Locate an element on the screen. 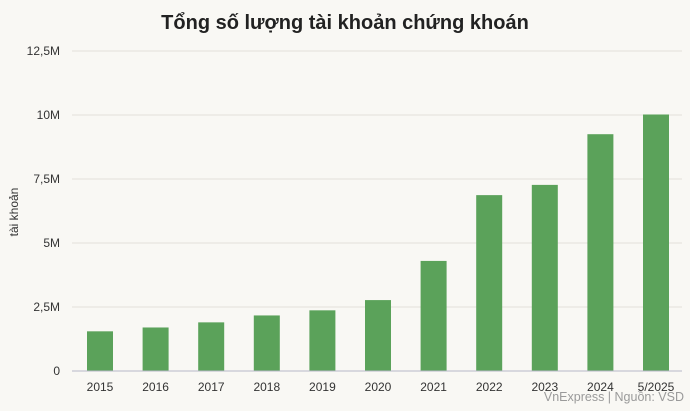 This screenshot has height=411, width=690. x-tick-label: 2019 is located at coordinates (322, 387).